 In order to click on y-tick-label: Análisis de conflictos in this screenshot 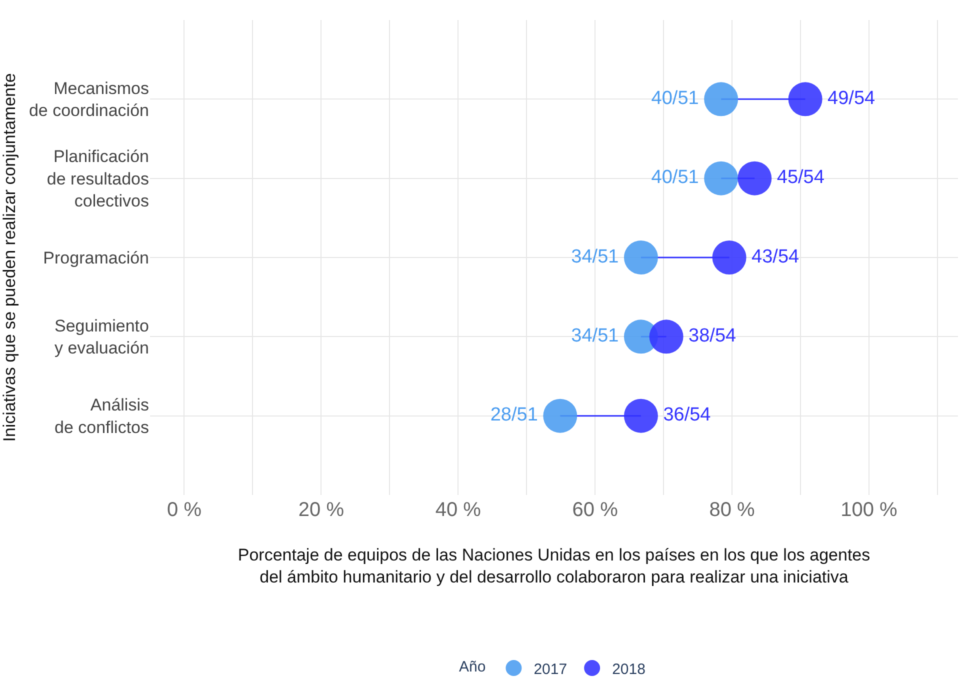, I will do `click(101, 416)`.